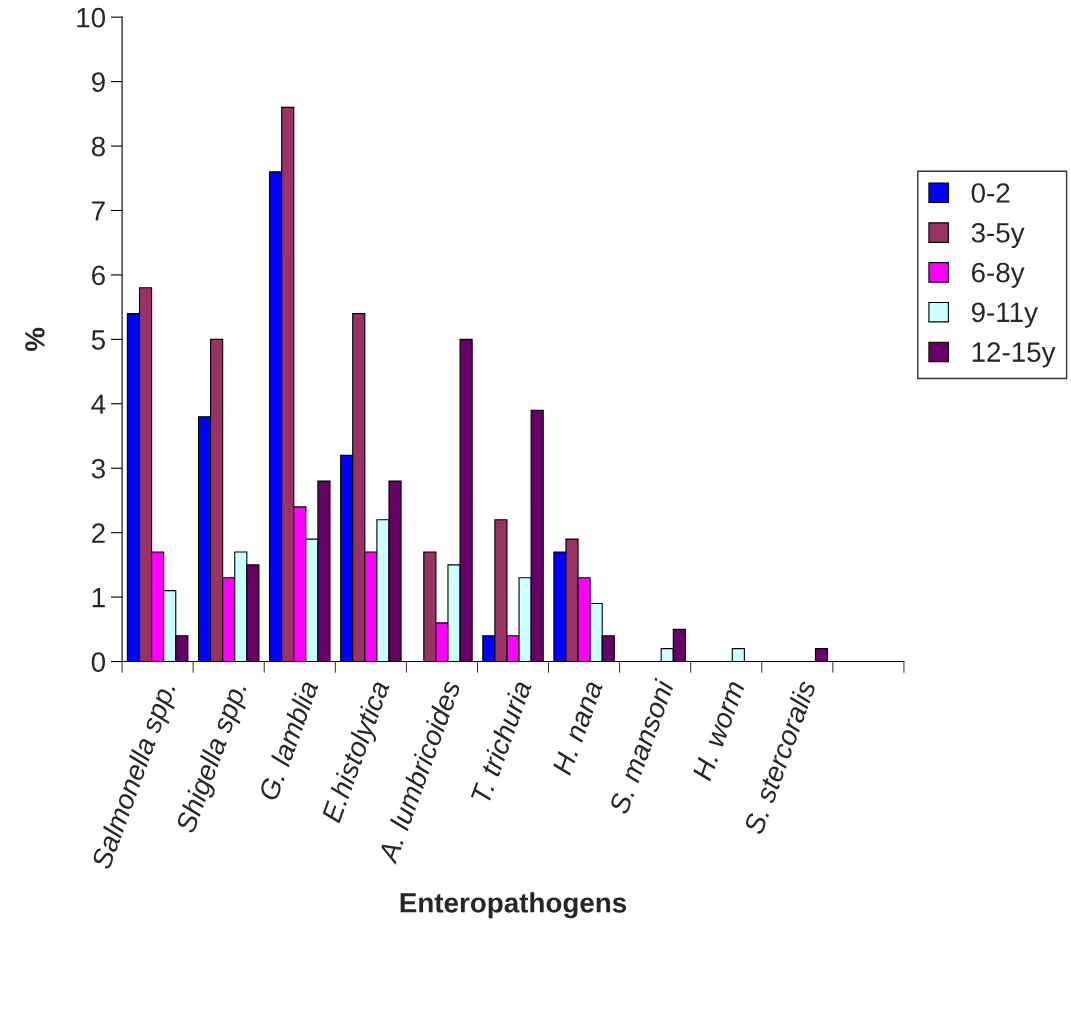 The height and width of the screenshot is (1010, 1071). I want to click on y-tick-label: 7, so click(98, 211).